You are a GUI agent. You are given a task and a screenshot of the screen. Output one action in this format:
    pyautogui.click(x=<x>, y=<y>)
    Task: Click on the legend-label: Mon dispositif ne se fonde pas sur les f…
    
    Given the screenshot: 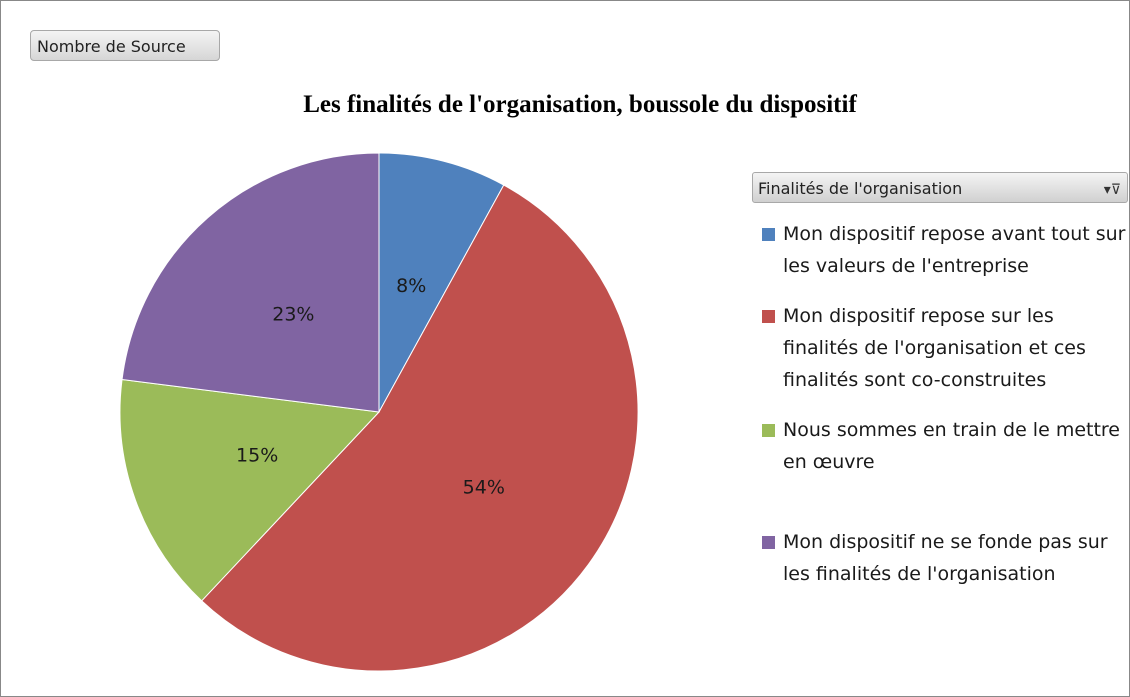 What is the action you would take?
    pyautogui.click(x=945, y=558)
    